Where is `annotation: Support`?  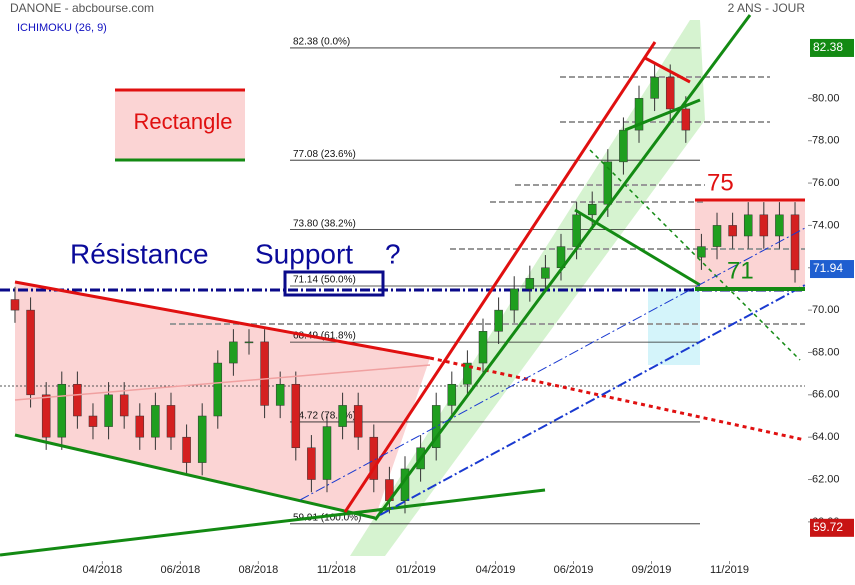
annotation: Support is located at coordinates (304, 253).